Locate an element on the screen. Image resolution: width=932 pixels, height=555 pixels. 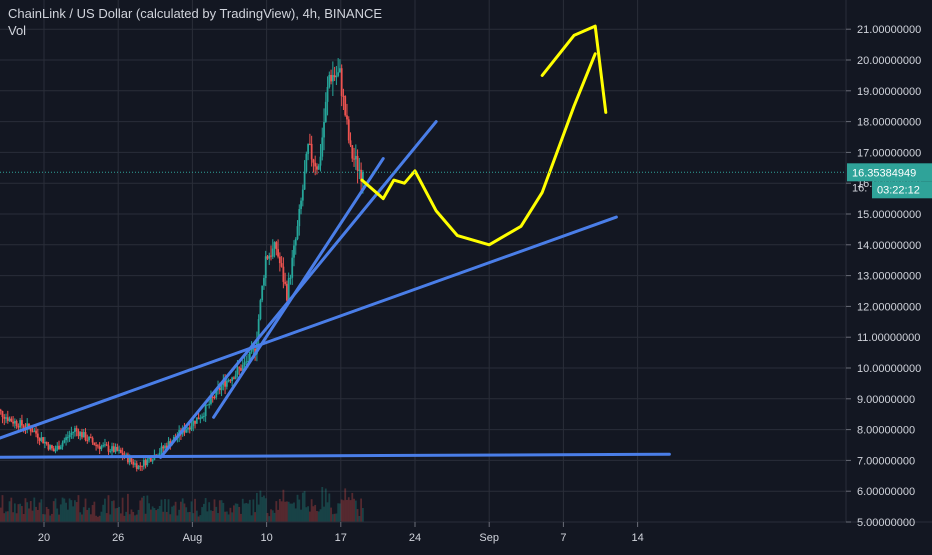
price-tick-label: 7.00000000 is located at coordinates (886, 461).